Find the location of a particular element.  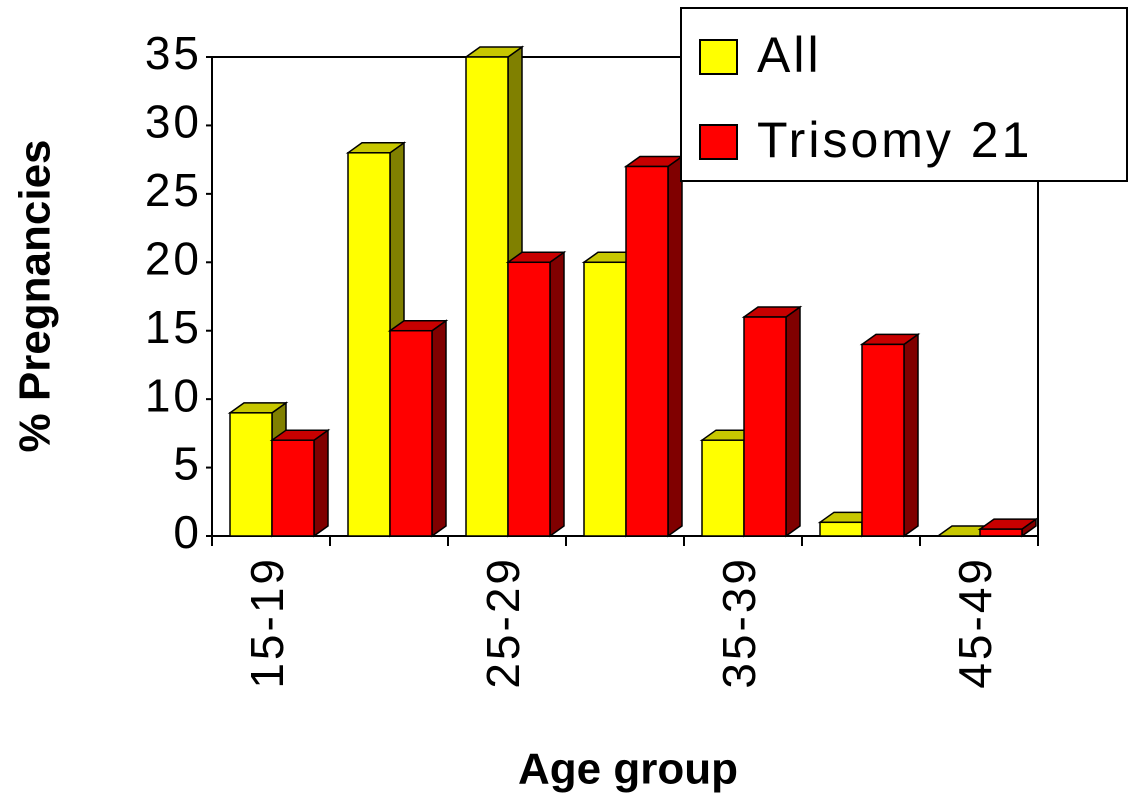

y-tick-label: 5 is located at coordinates (187, 464).